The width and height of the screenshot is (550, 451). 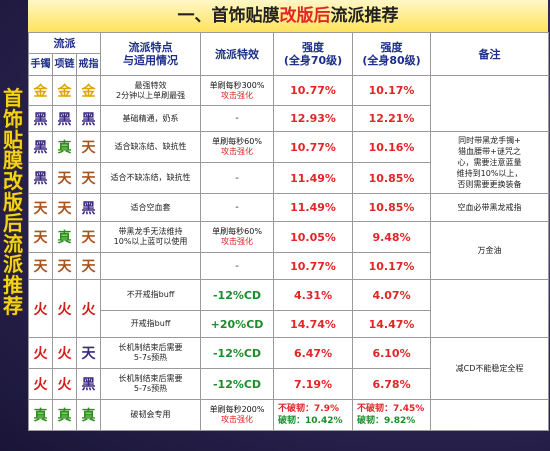 I want to click on side-char: 荐, so click(x=13, y=305).